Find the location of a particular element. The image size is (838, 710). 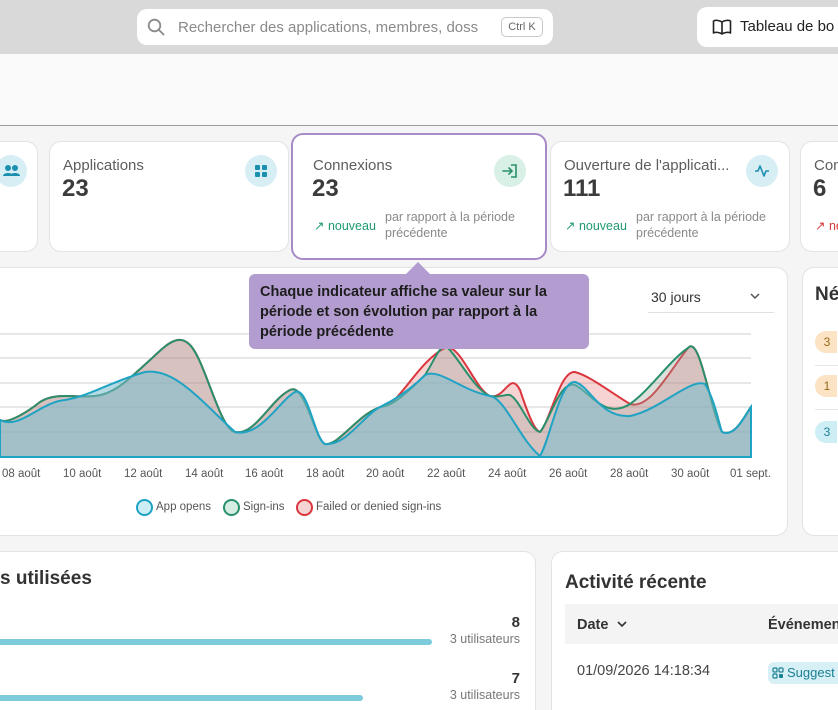

kpi-value: 111 is located at coordinates (582, 188).